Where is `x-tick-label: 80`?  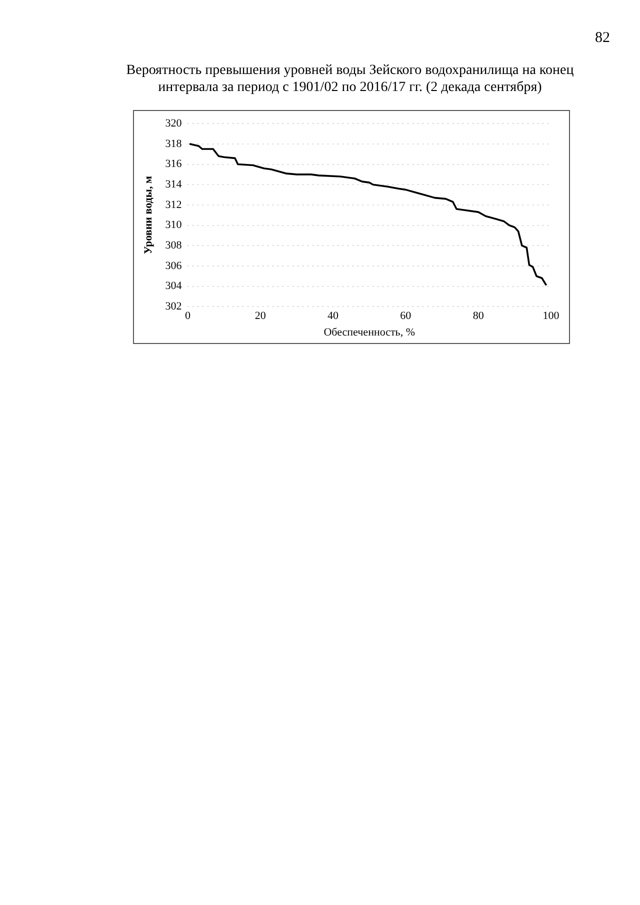 x-tick-label: 80 is located at coordinates (478, 316).